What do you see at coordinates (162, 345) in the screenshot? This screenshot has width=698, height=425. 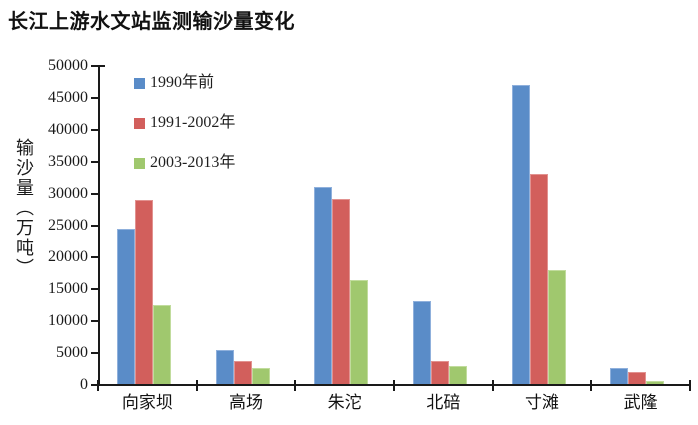 I see `bar-2003-2013年-向家坝` at bounding box center [162, 345].